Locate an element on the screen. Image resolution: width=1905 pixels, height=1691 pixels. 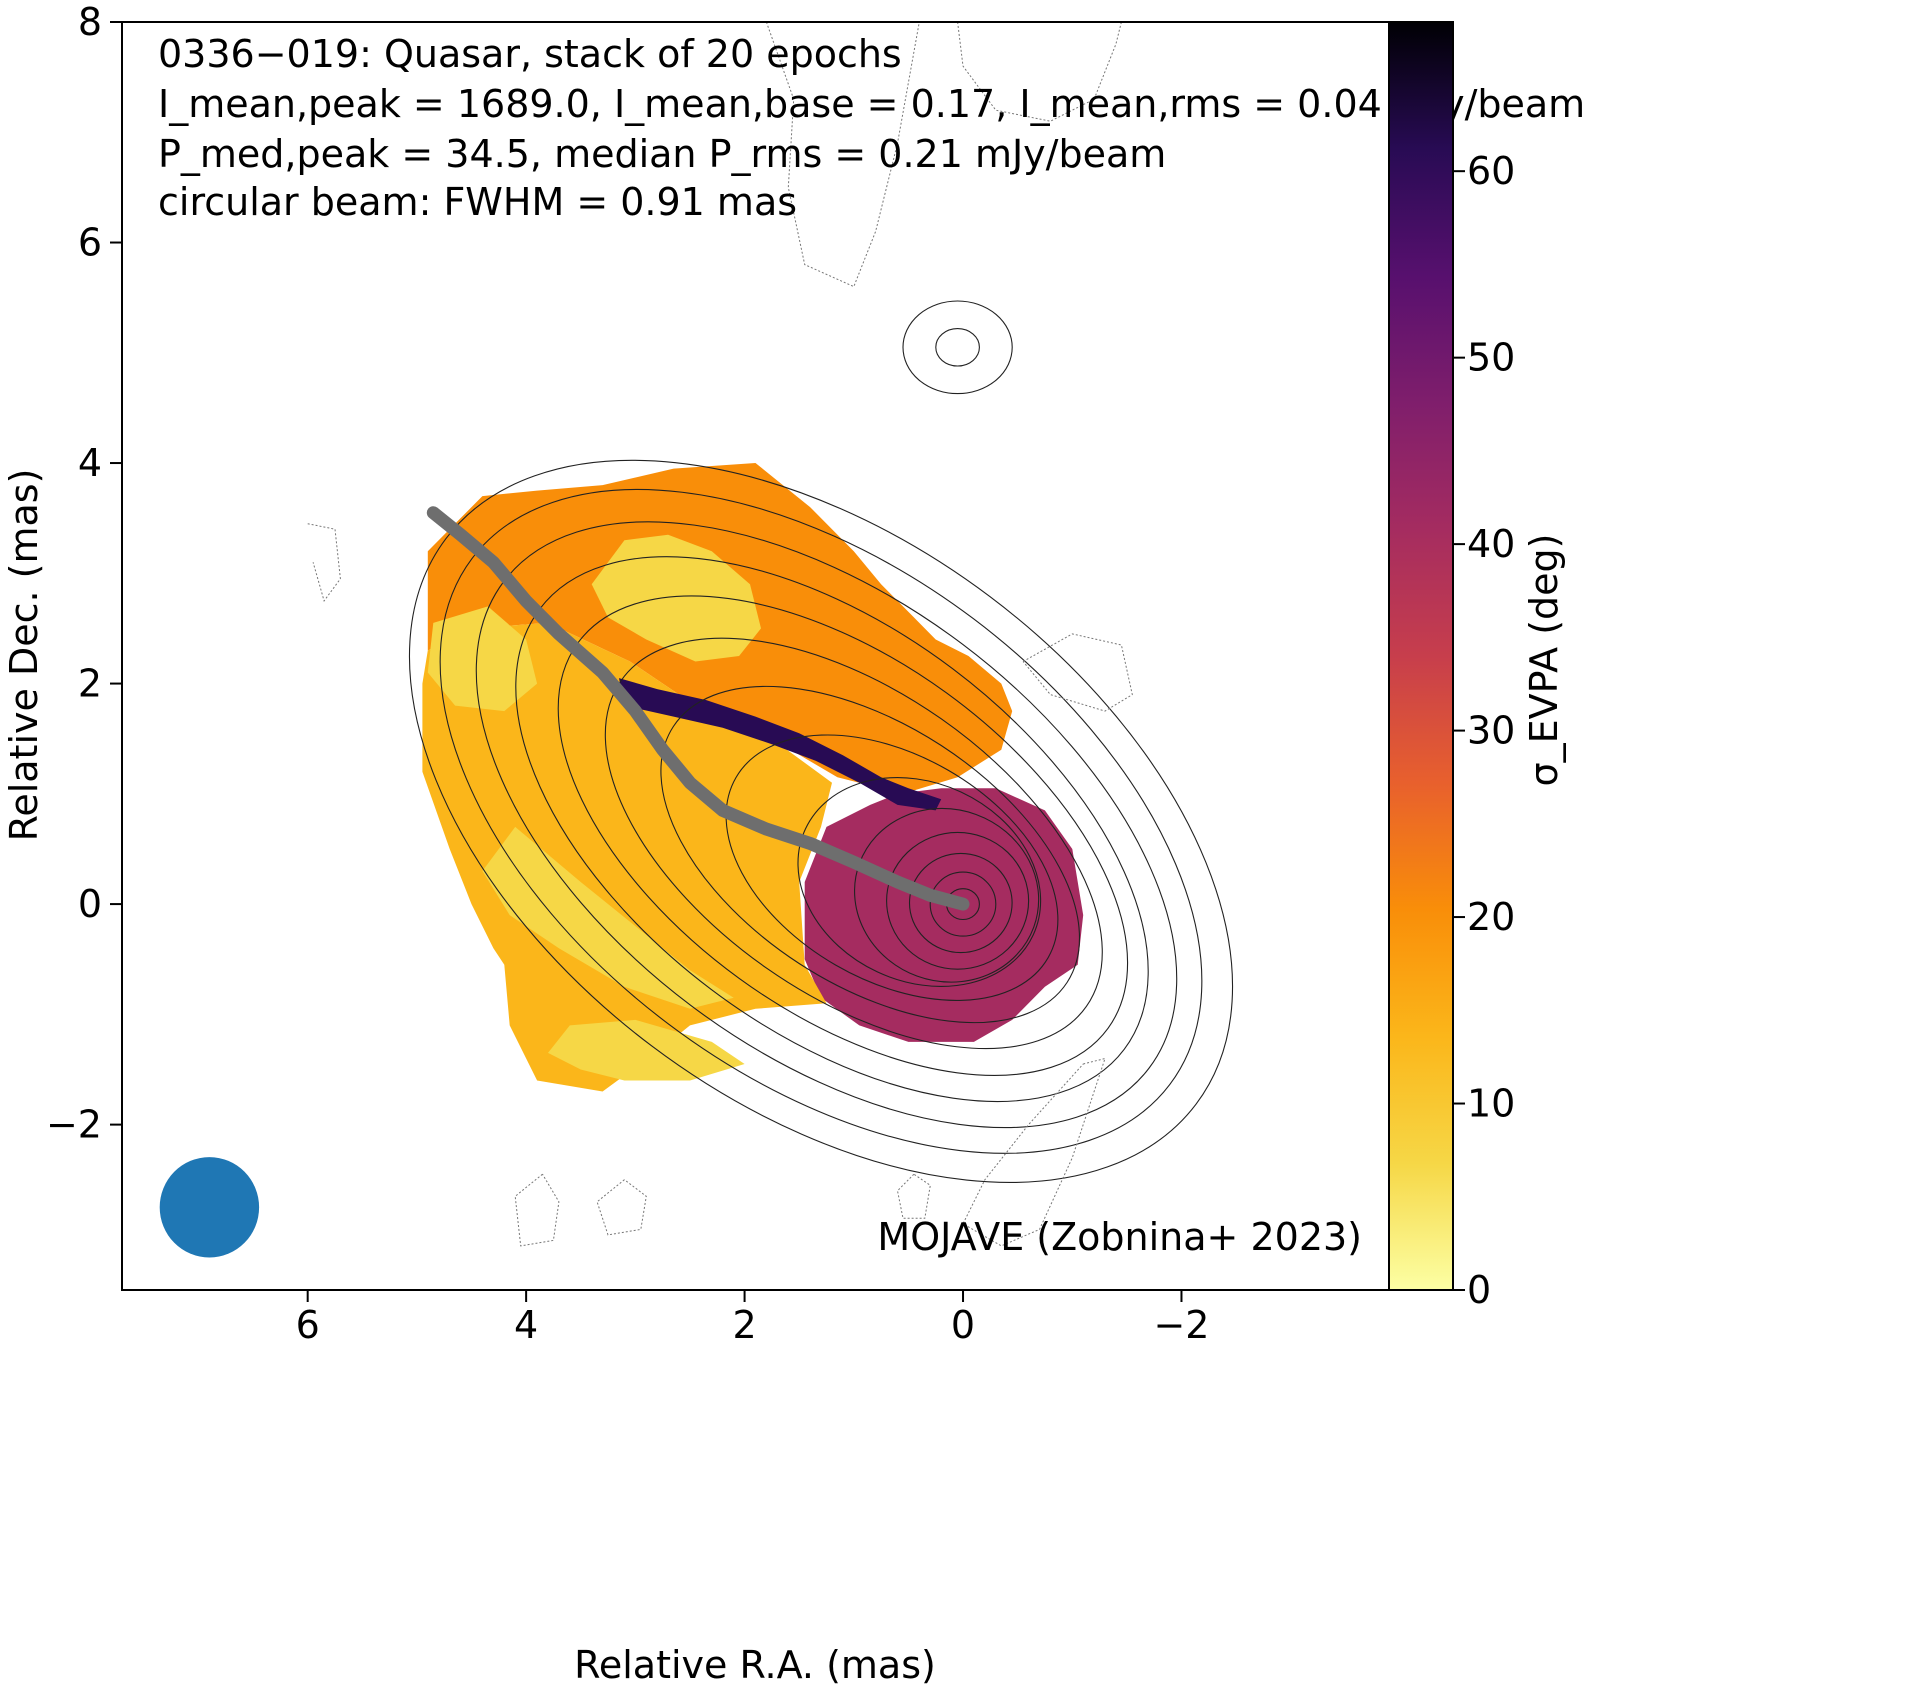
beam-ellipse is located at coordinates (209, 1207).